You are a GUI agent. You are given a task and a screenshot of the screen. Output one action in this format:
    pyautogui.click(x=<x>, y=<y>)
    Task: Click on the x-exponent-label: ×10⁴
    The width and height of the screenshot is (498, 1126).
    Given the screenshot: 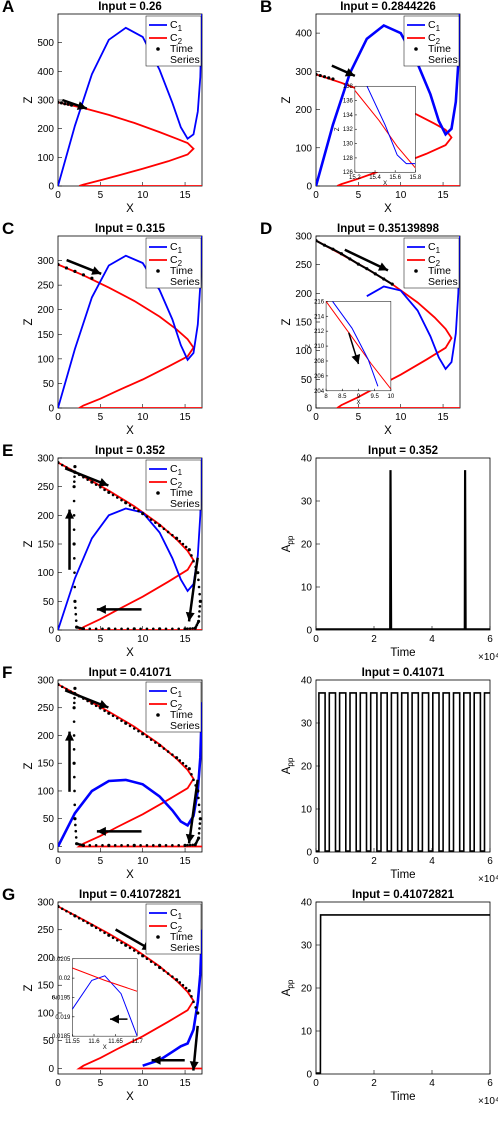 What is the action you would take?
    pyautogui.click(x=488, y=879)
    